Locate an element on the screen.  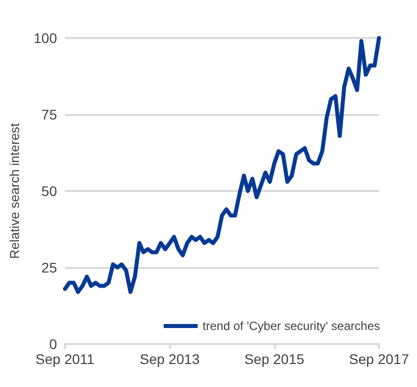
y-tick-label: 0 is located at coordinates (53, 344).